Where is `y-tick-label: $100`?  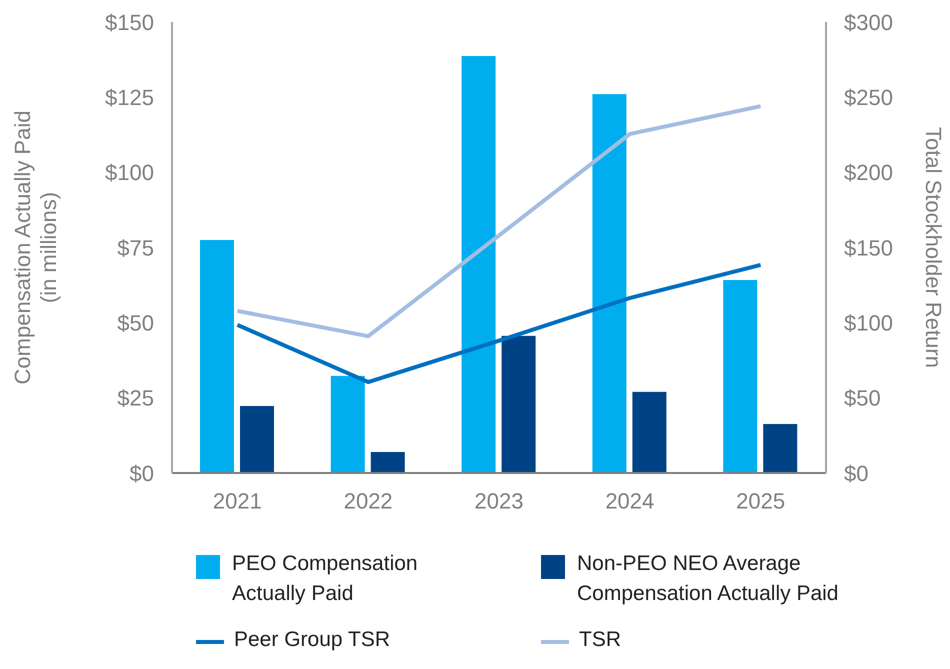
y-tick-label: $100 is located at coordinates (129, 173).